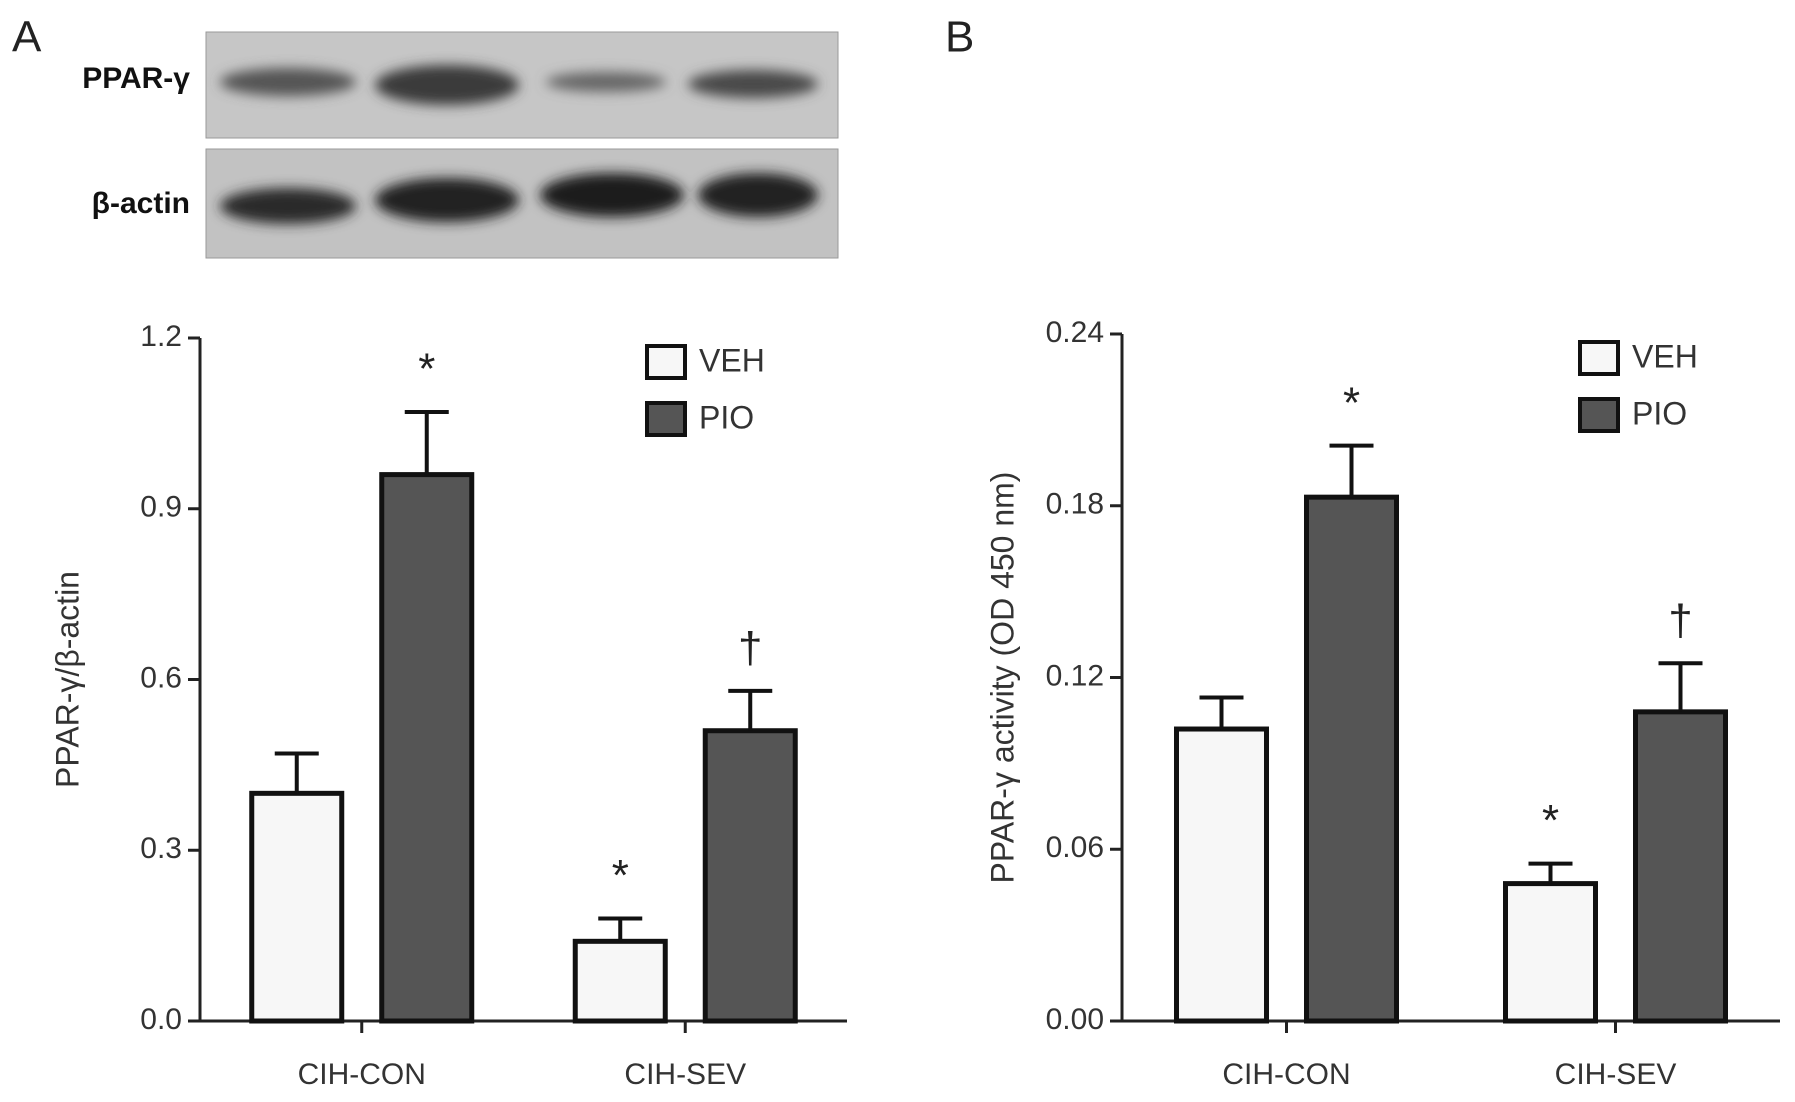 This screenshot has height=1102, width=1795. I want to click on blot-label: β-actin, so click(141, 203).